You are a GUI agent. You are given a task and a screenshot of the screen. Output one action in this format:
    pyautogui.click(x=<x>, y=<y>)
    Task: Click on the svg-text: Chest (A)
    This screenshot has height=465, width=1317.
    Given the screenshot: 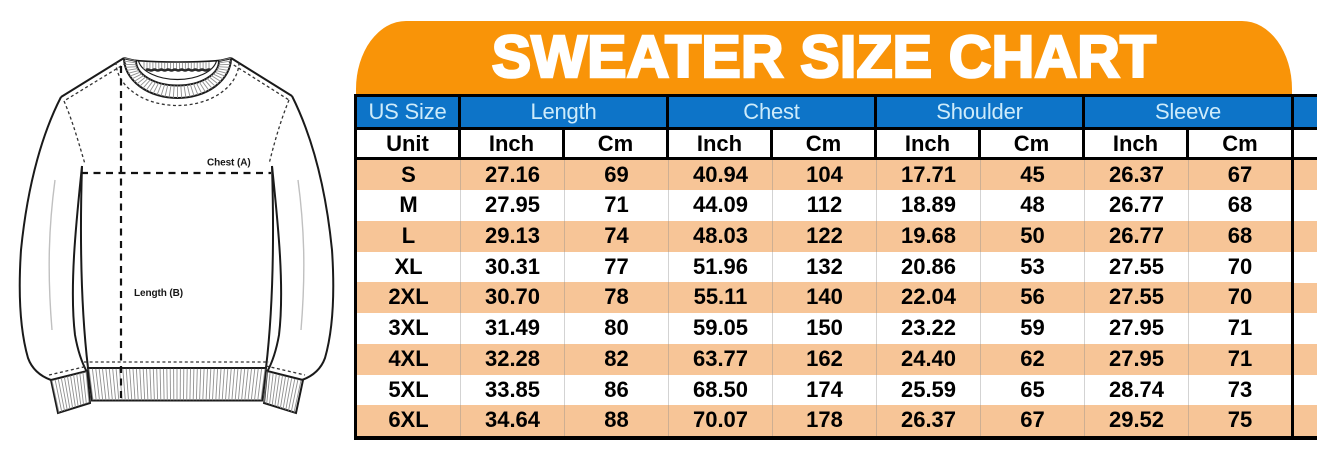 What is the action you would take?
    pyautogui.click(x=229, y=163)
    